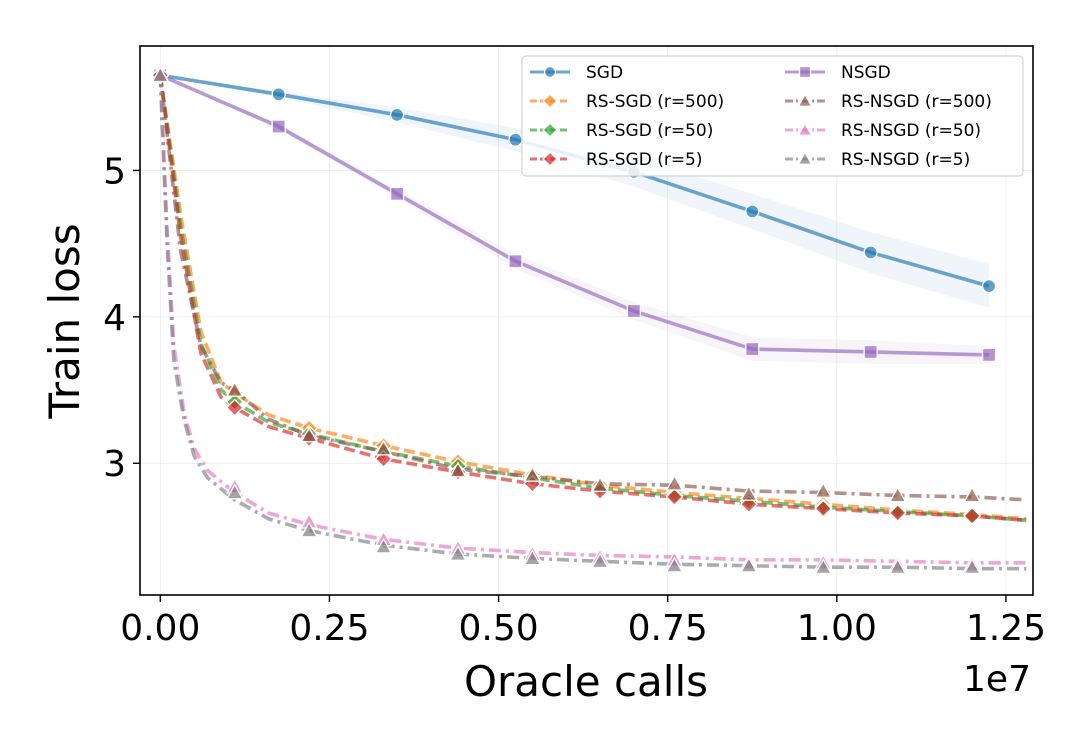  I want to click on legend-item-rs-nsgd-r-500: RS-NSGD (r=500), so click(888, 102).